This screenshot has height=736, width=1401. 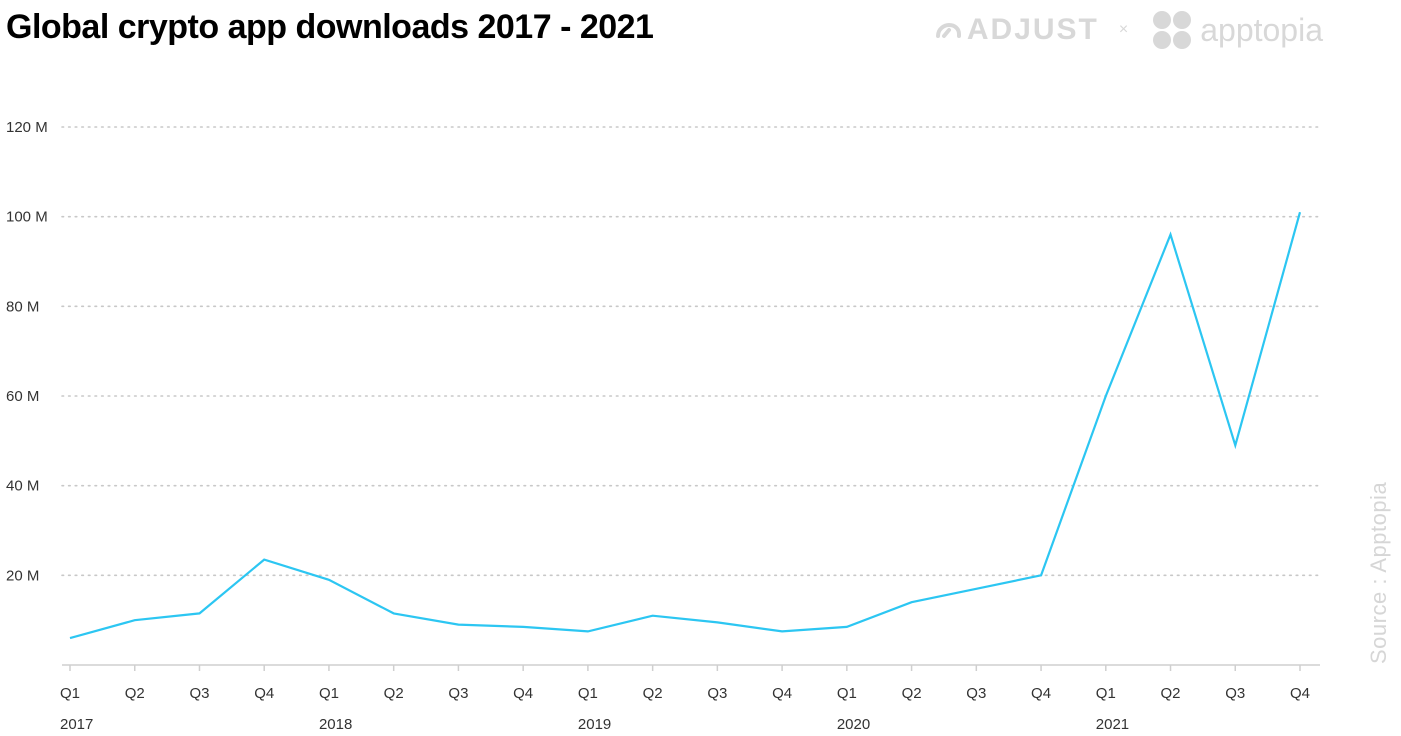 I want to click on y-tick-label: 120 M, so click(x=27, y=127).